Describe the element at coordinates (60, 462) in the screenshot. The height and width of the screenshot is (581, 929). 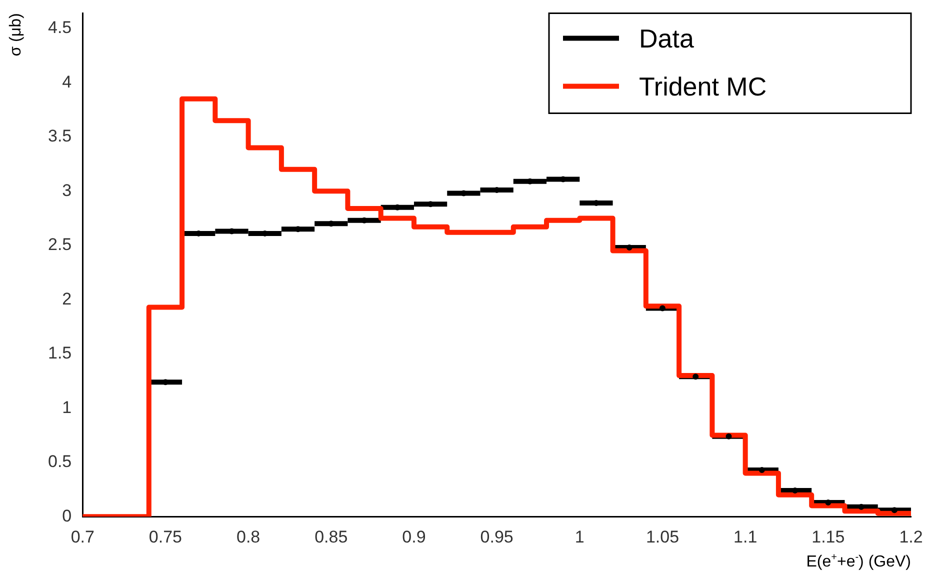
I see `y-tick-label: 0.5` at that location.